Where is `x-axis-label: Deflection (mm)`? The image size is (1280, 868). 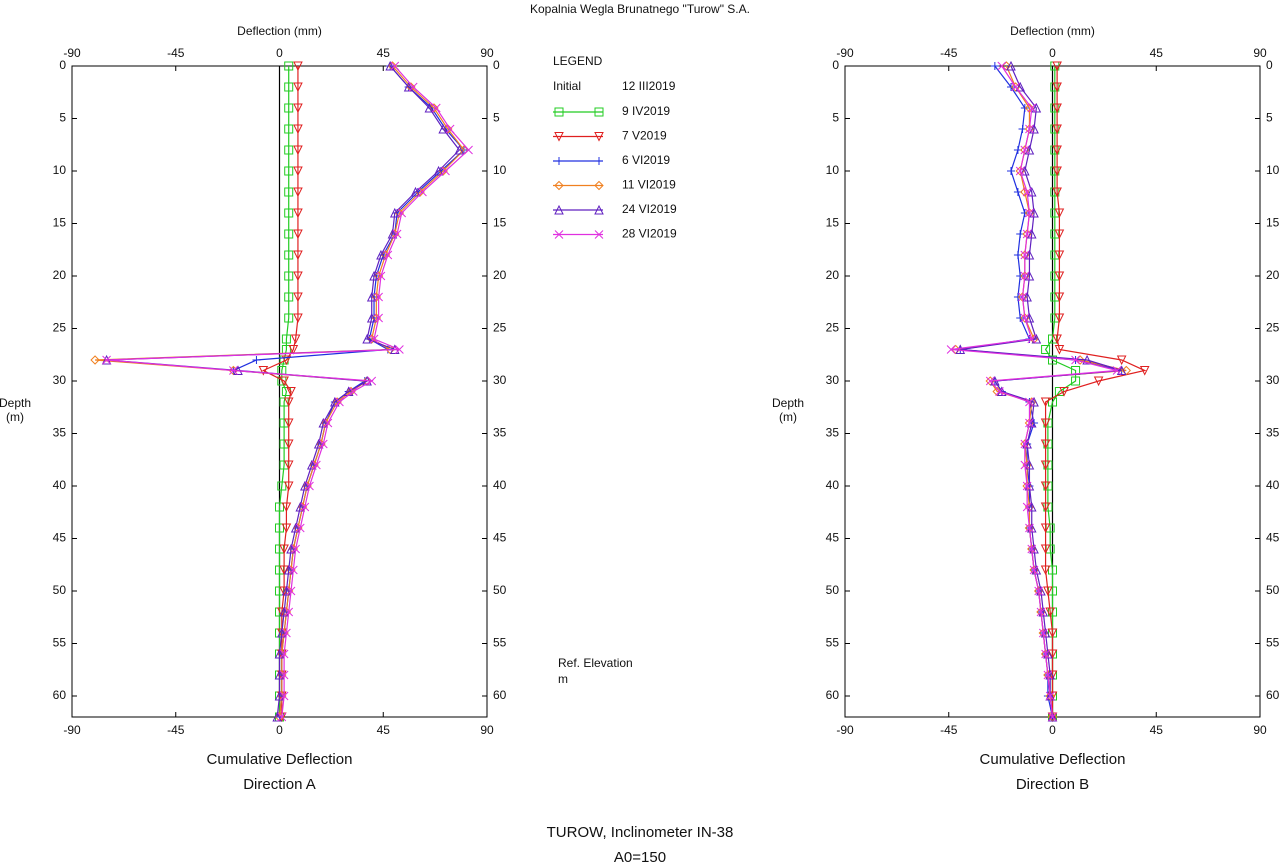 x-axis-label: Deflection (mm) is located at coordinates (279, 31).